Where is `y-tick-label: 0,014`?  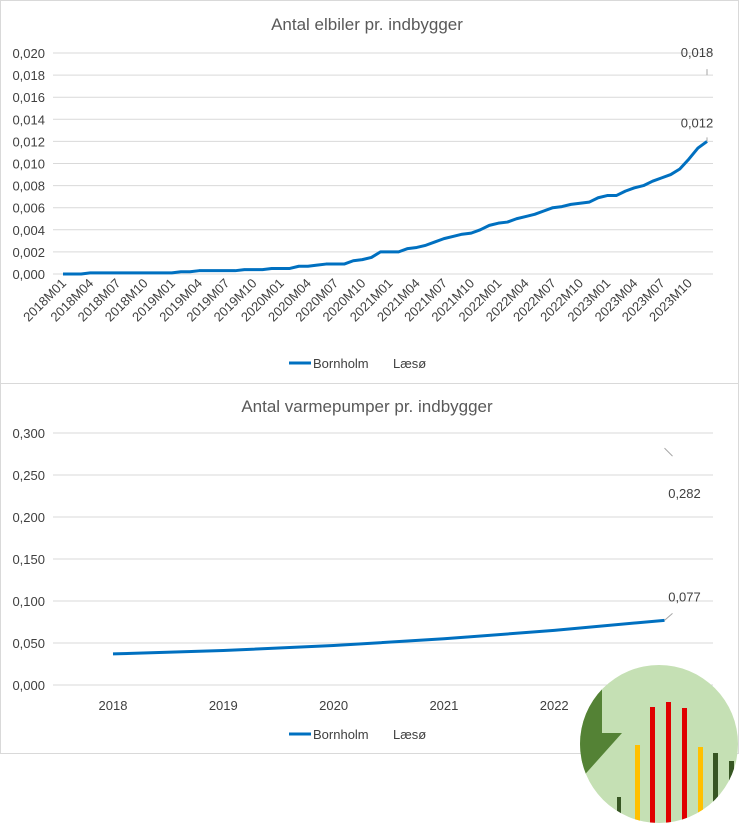 y-tick-label: 0,014 is located at coordinates (28, 119).